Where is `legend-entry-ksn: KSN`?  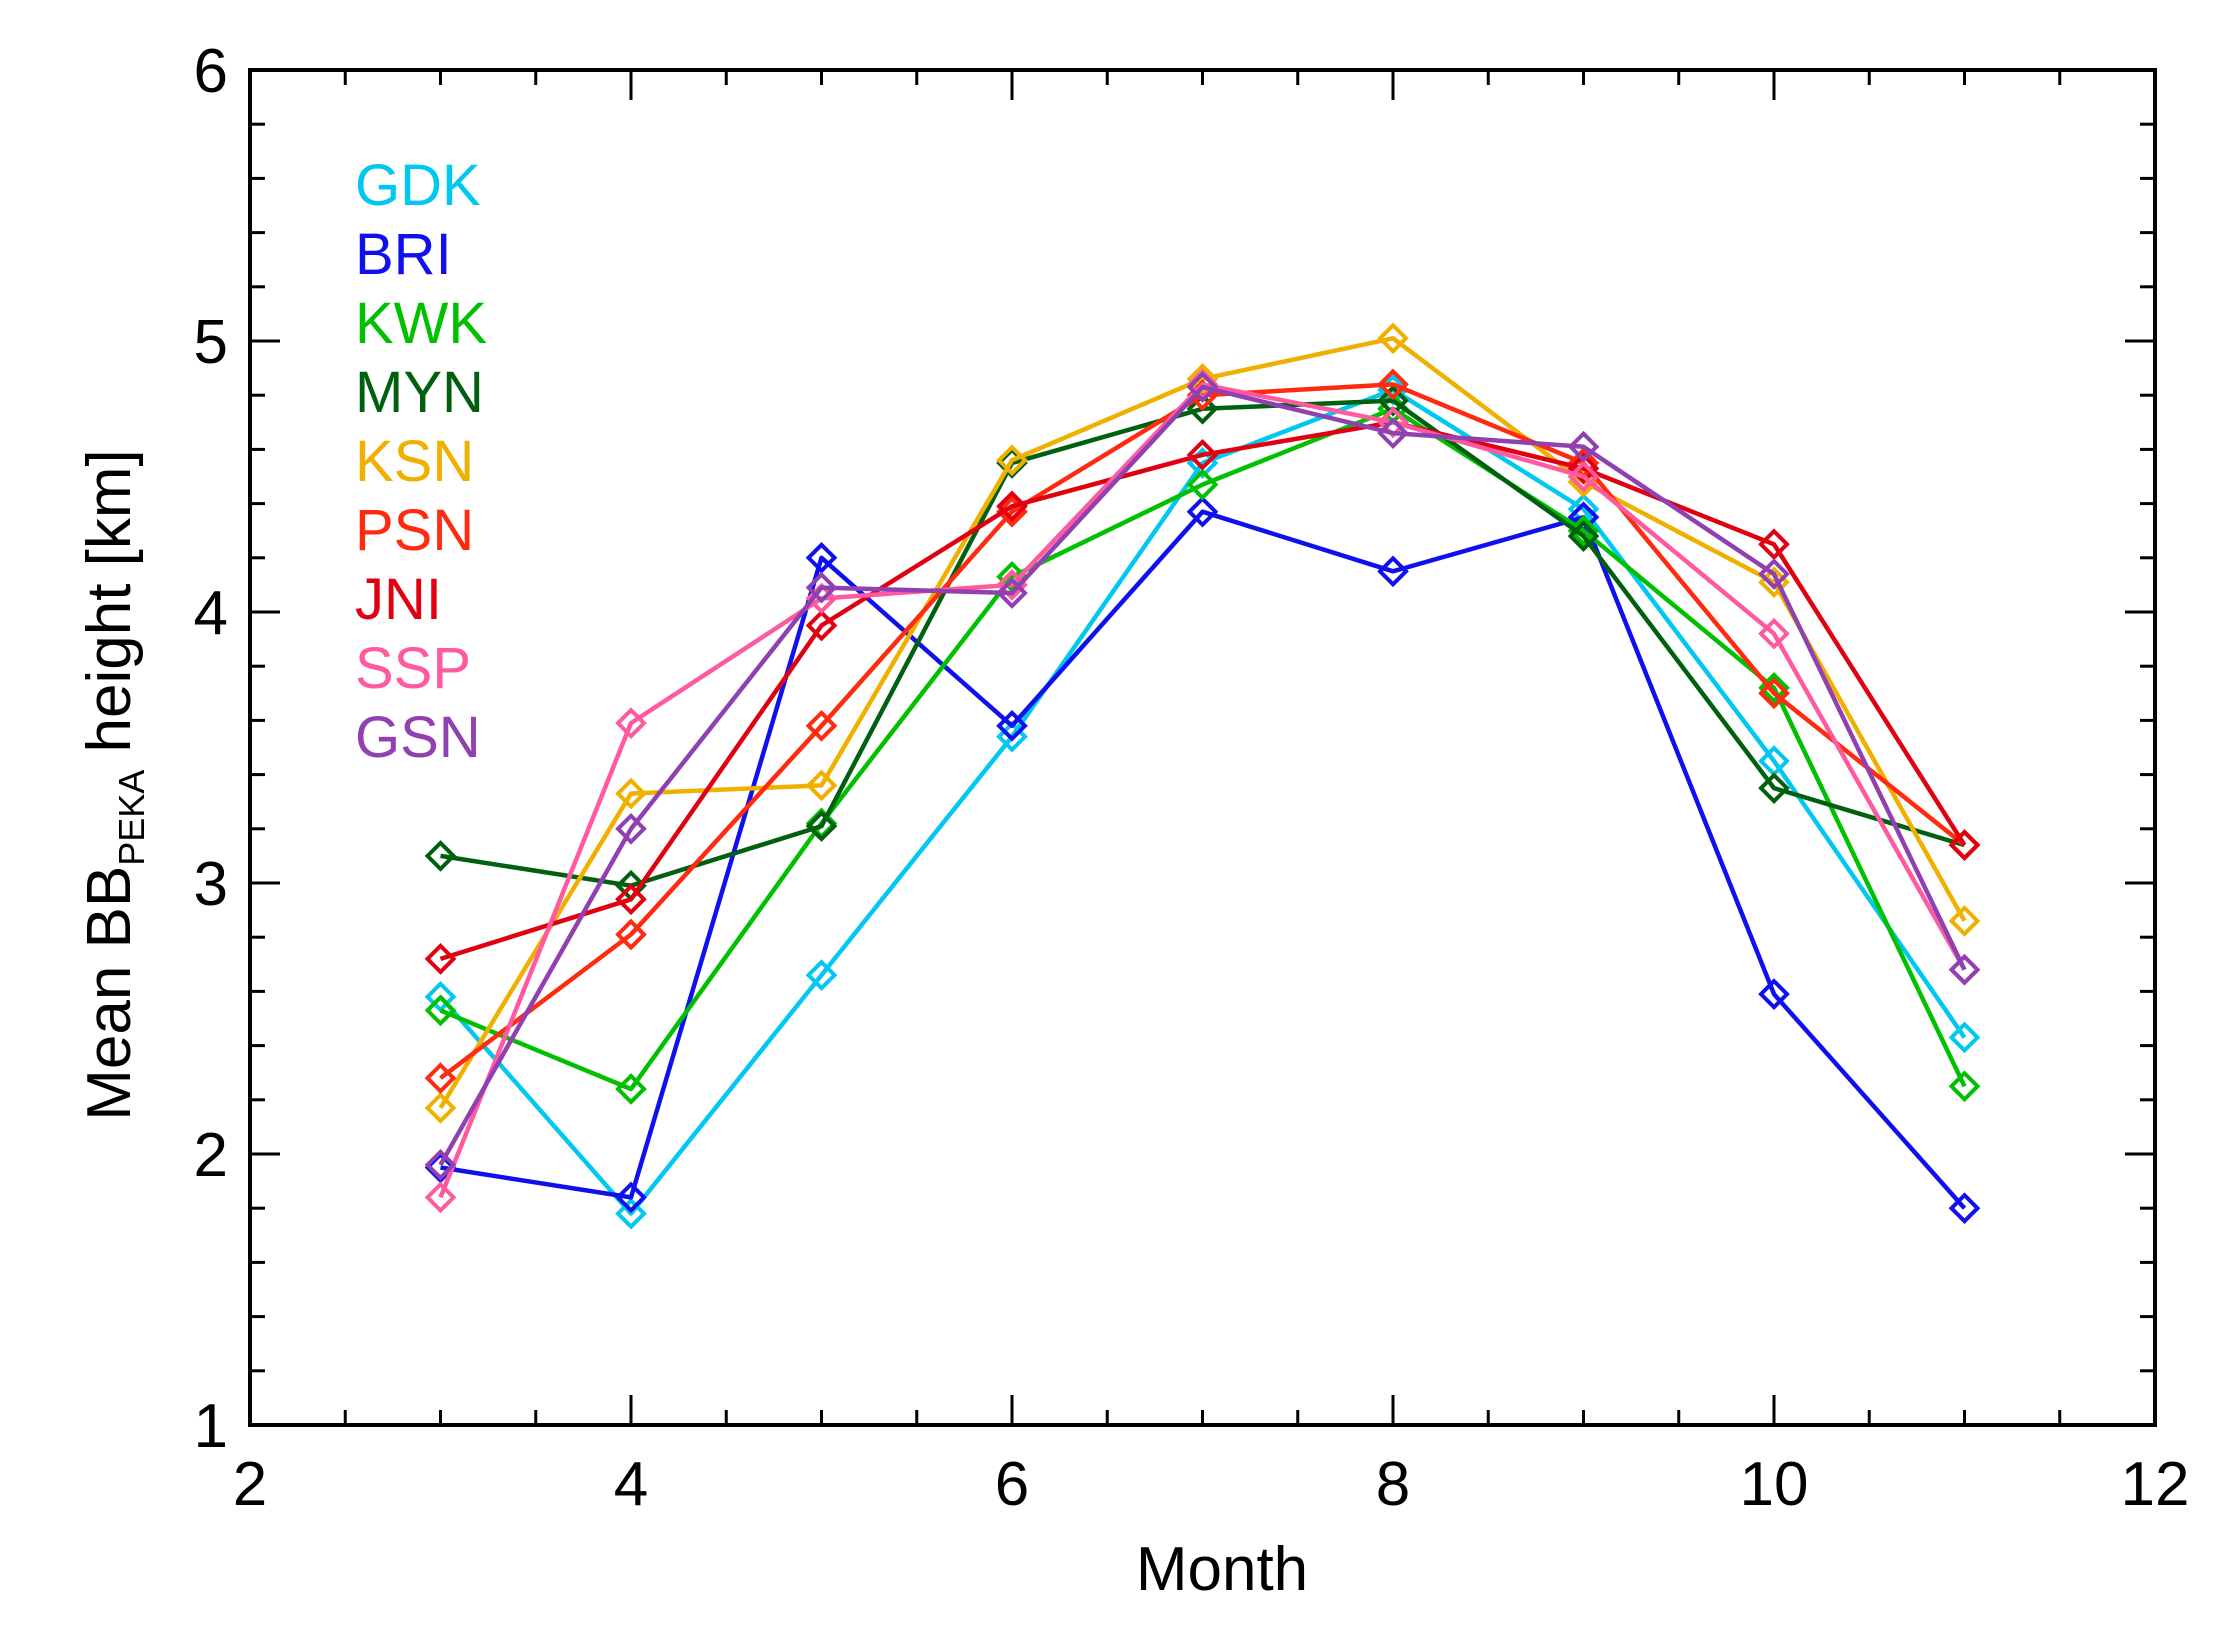
legend-entry-ksn: KSN is located at coordinates (414, 461).